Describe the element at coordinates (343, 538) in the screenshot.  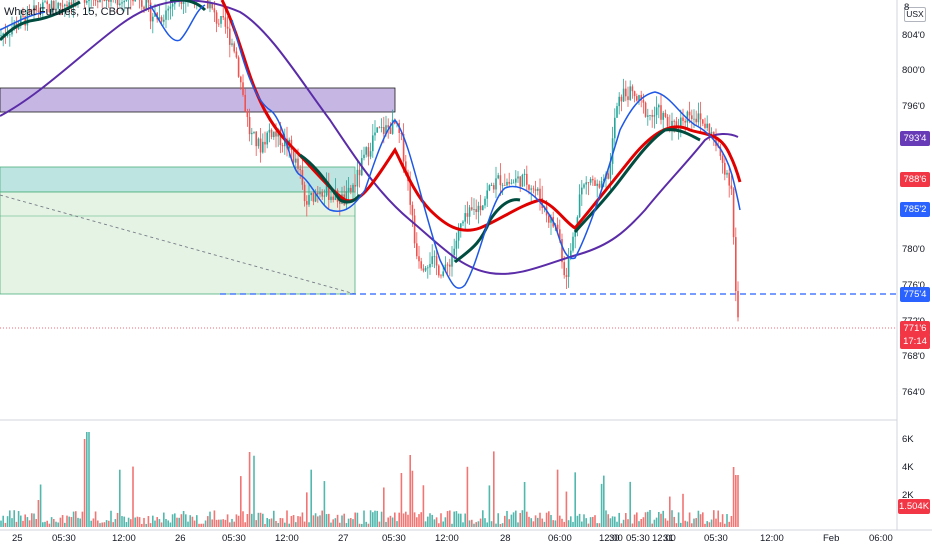
I see `time-axis-label: 27` at that location.